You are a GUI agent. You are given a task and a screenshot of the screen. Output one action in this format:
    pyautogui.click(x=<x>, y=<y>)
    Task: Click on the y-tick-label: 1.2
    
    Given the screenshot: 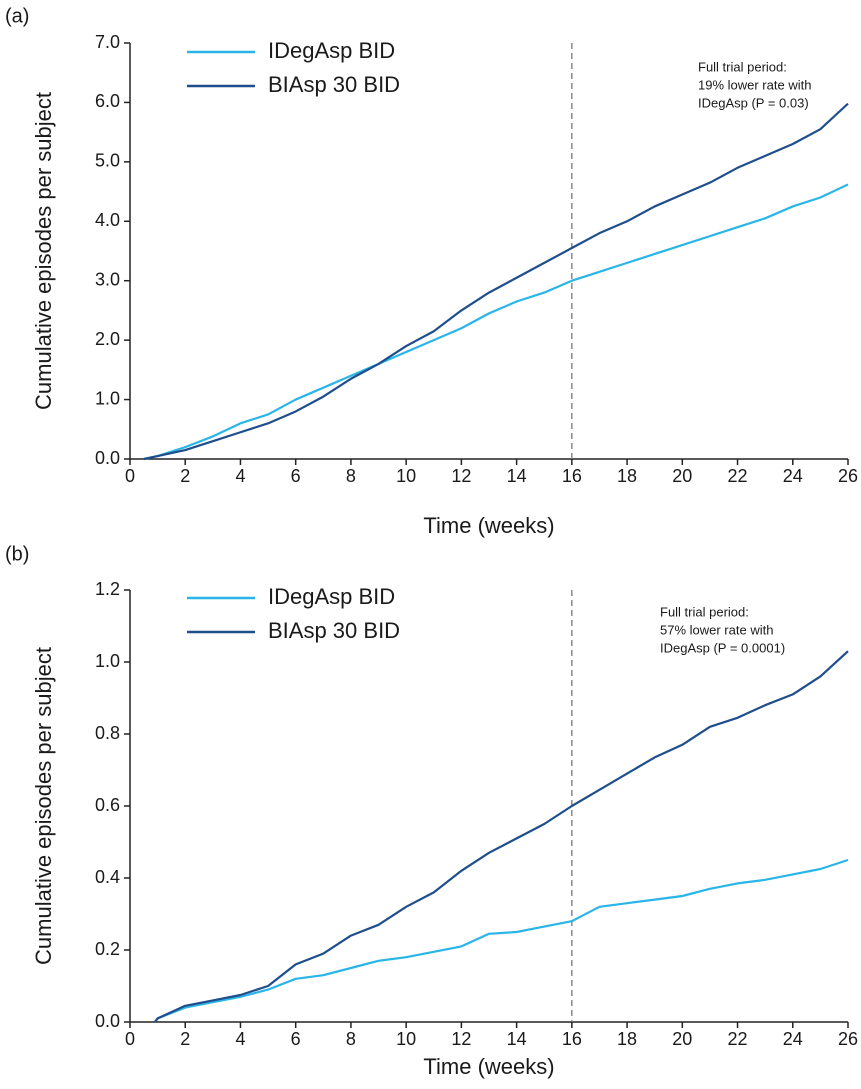 What is the action you would take?
    pyautogui.click(x=107, y=589)
    